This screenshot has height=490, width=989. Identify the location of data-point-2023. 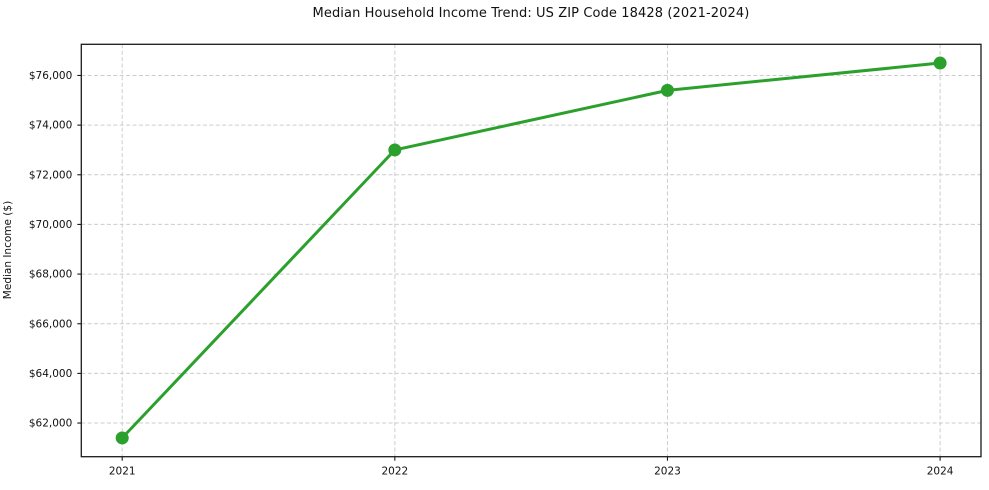
(667, 90).